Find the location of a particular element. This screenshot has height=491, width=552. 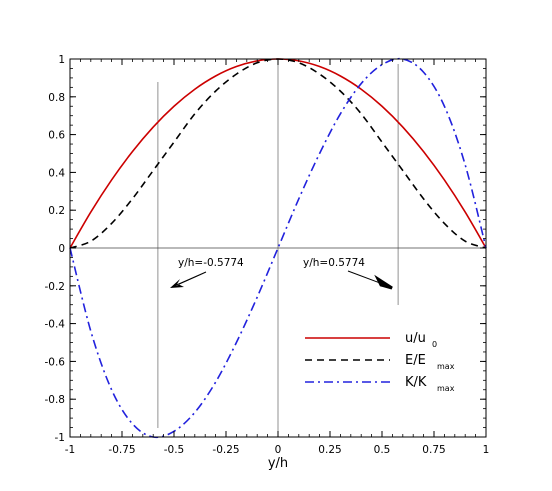

y-tick-label: 0.4 is located at coordinates (56, 173).